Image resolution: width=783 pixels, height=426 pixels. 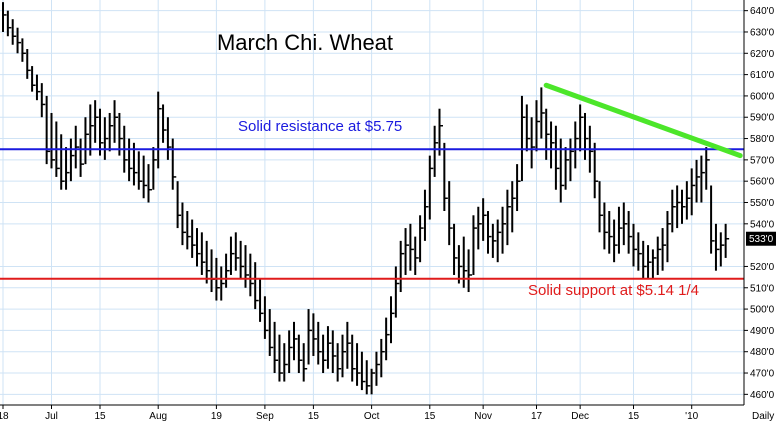 I want to click on x-tick-label: '10, so click(x=691, y=416).